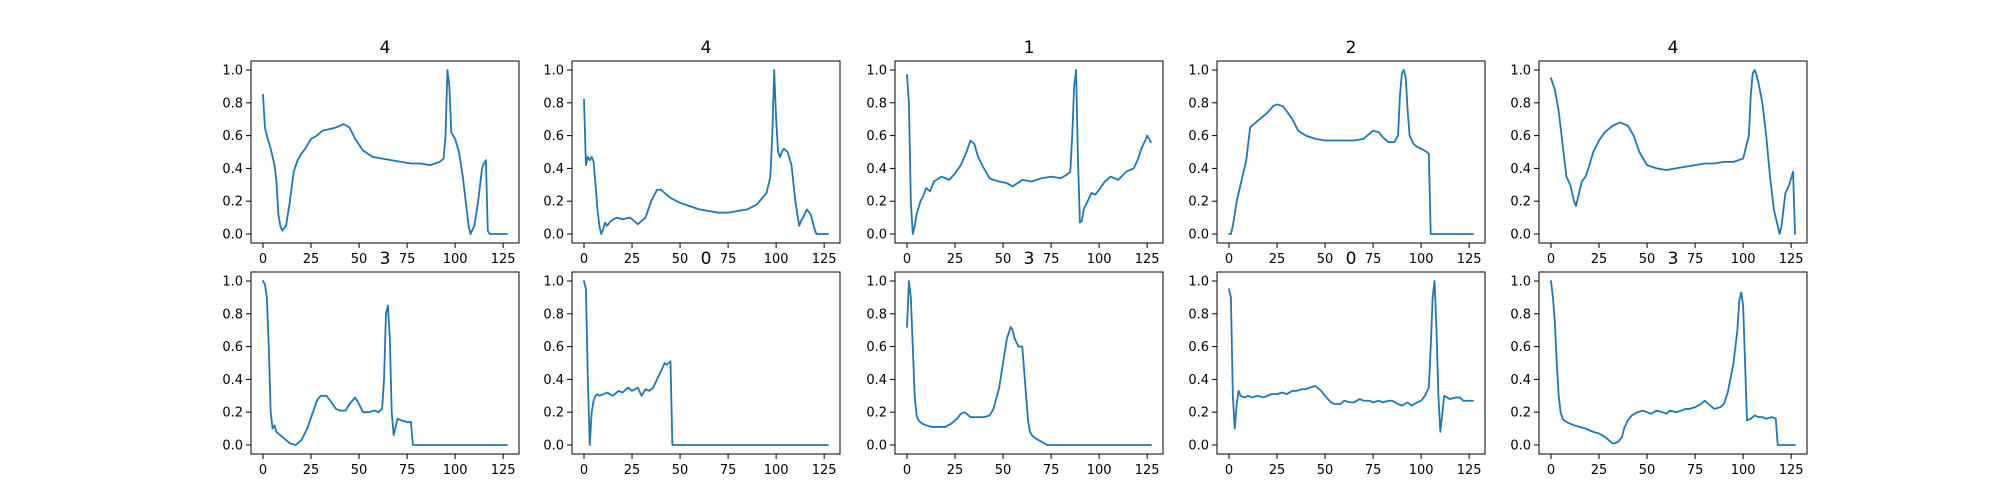 This screenshot has width=2000, height=500. I want to click on chart-panel: 0 25 50 75 100 125 0.0 0.2 0.4 0.6 0.8 1.0 4, so click(692, 152).